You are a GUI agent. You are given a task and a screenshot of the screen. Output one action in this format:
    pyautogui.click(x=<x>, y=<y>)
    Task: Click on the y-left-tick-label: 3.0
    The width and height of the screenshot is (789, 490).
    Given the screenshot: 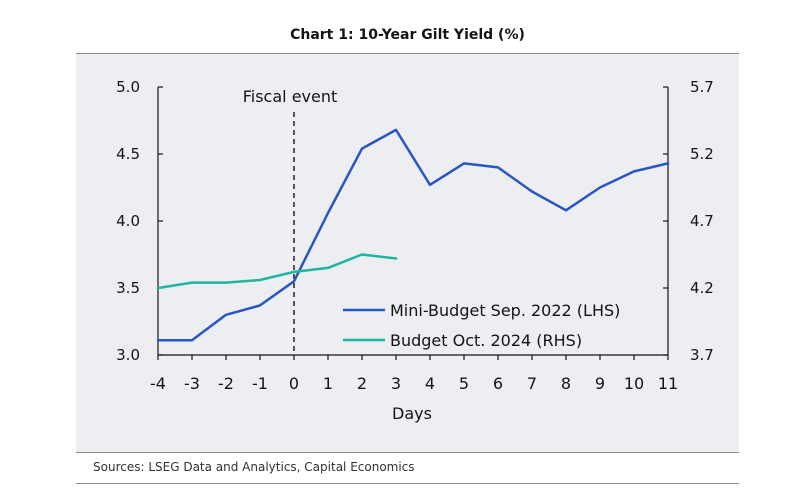 What is the action you would take?
    pyautogui.click(x=128, y=355)
    